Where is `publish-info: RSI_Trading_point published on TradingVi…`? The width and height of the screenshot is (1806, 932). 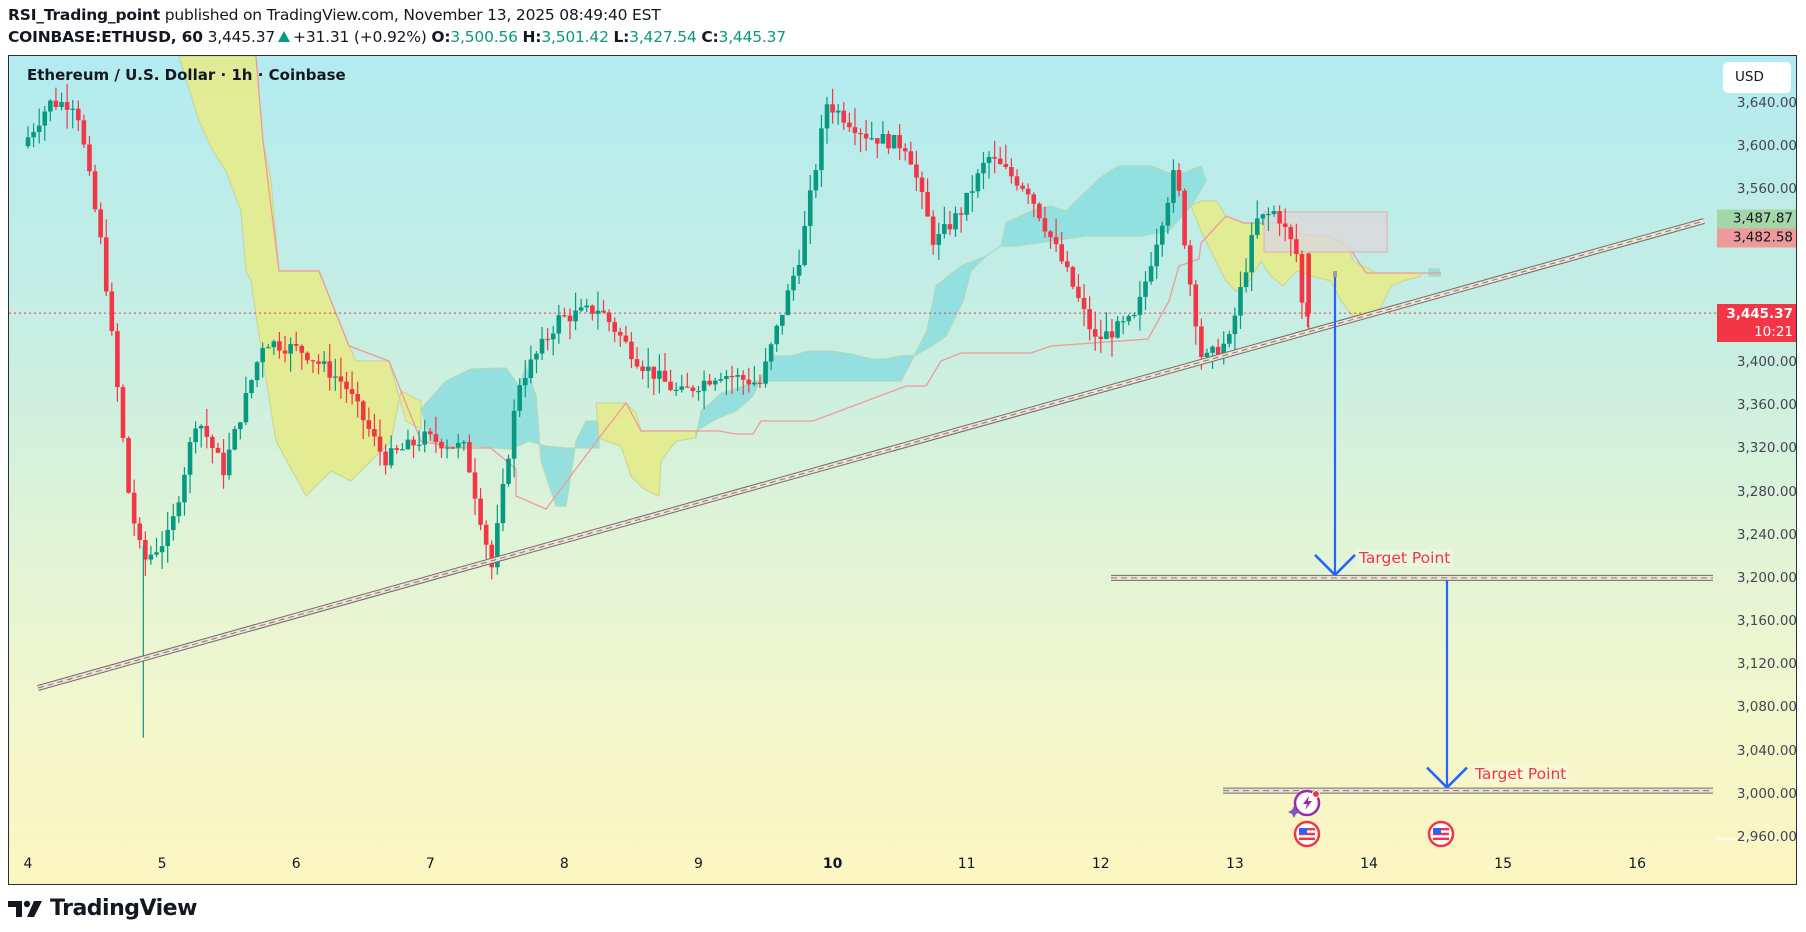 publish-info: RSI_Trading_point published on TradingVi… is located at coordinates (334, 15).